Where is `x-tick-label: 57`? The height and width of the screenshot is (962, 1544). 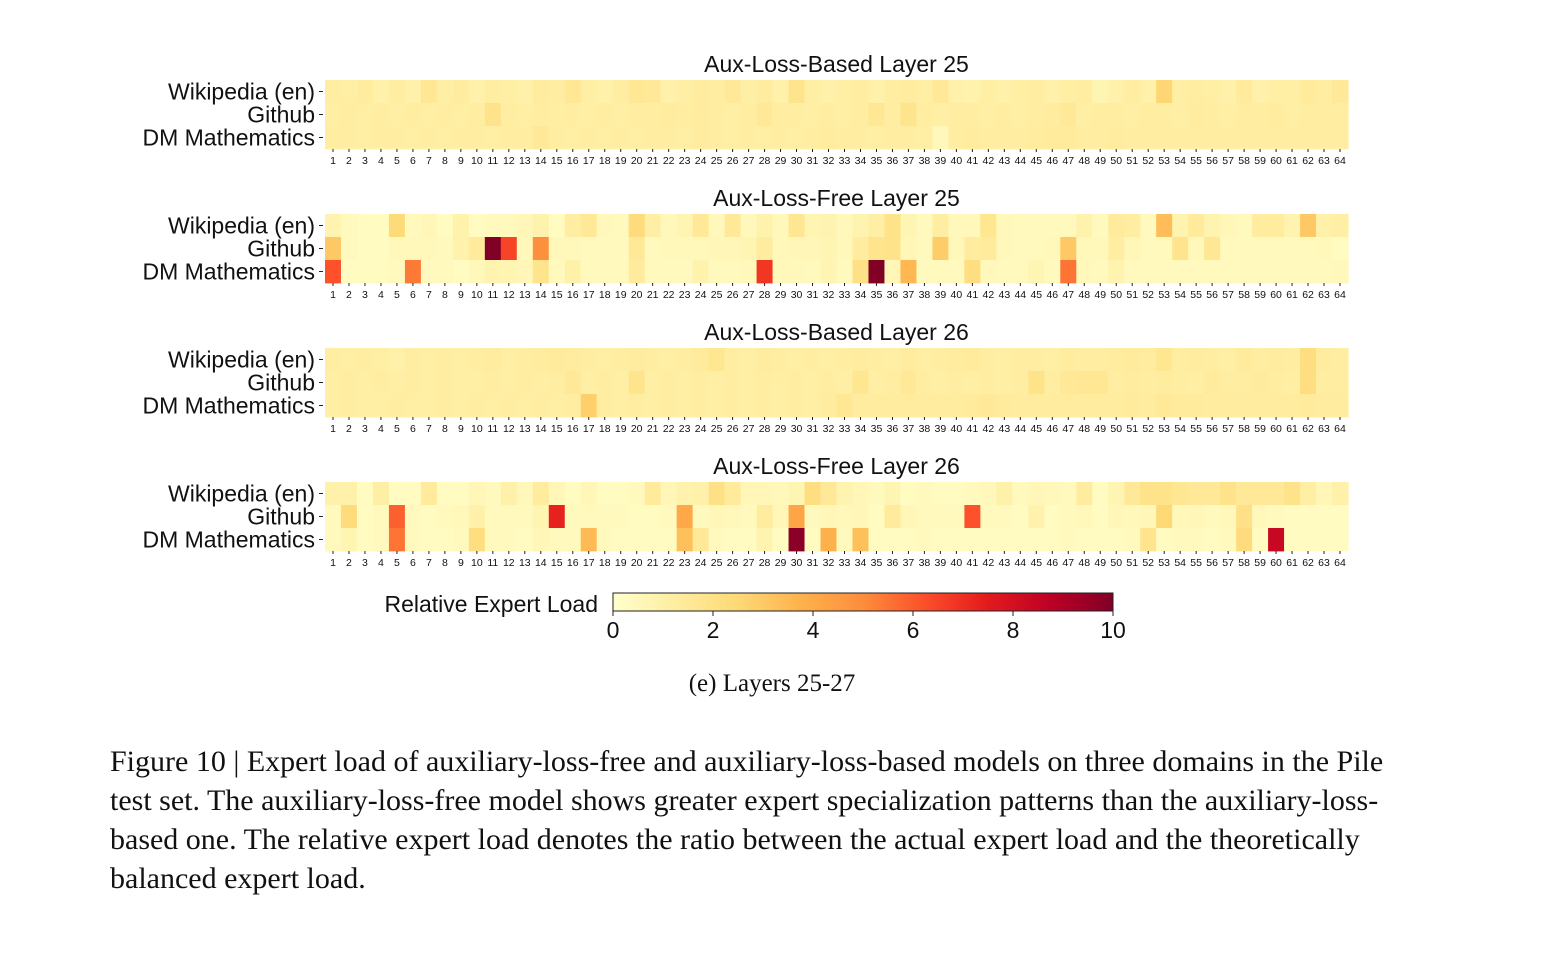 x-tick-label: 57 is located at coordinates (1228, 295).